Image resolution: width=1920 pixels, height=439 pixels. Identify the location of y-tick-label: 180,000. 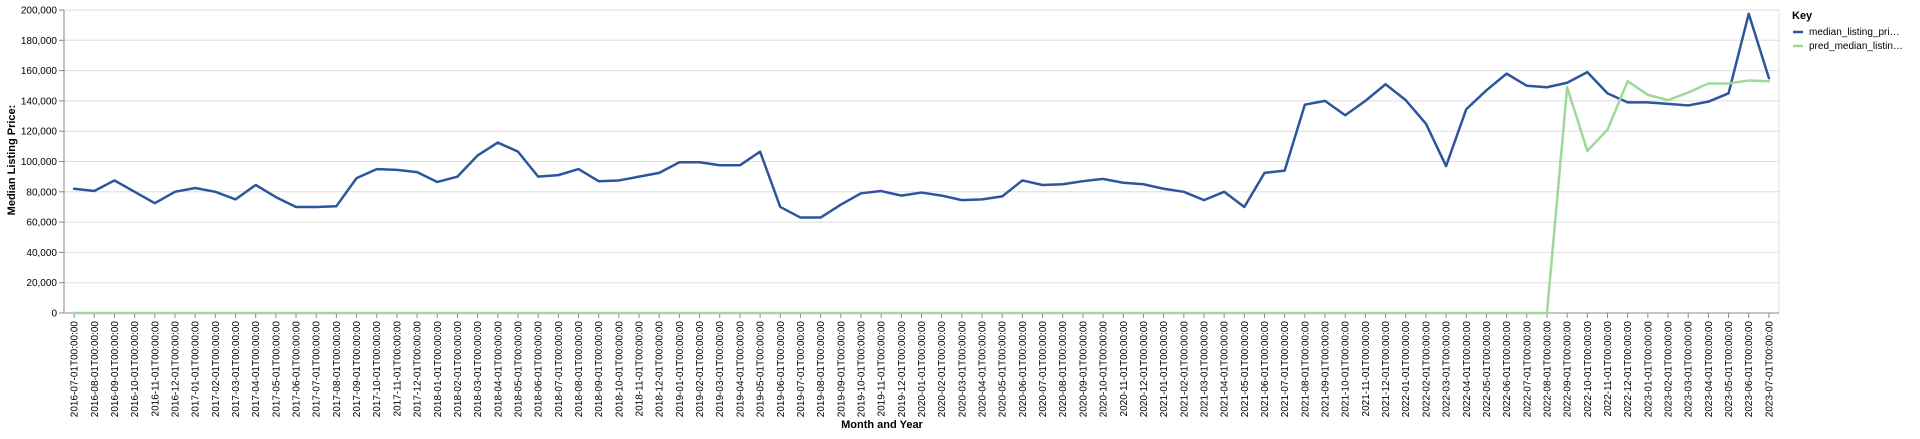
(39, 41).